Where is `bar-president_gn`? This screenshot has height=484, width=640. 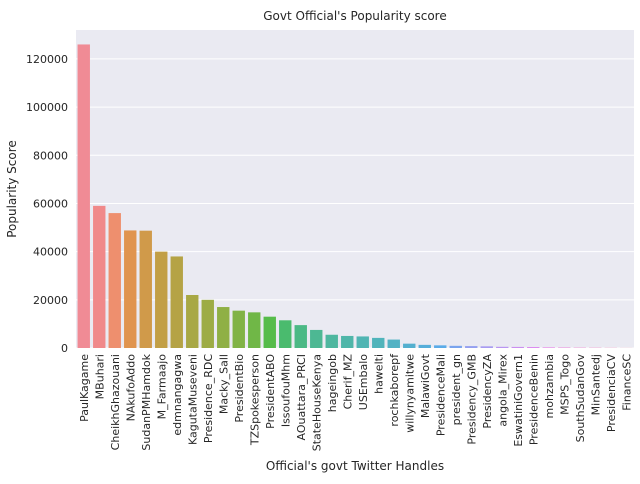 bar-president_gn is located at coordinates (456, 347).